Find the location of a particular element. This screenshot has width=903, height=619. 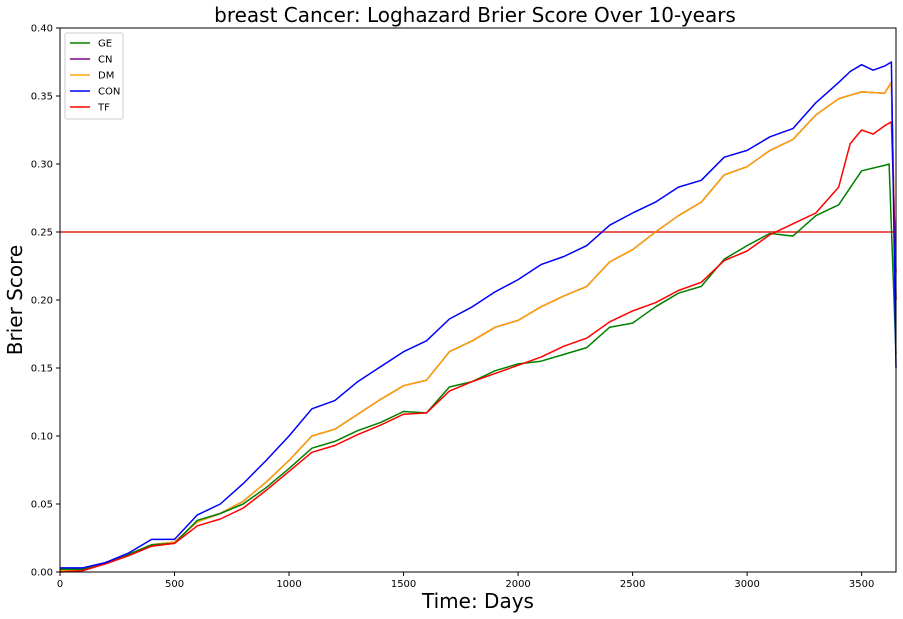

legend-label-con: CON is located at coordinates (109, 92).